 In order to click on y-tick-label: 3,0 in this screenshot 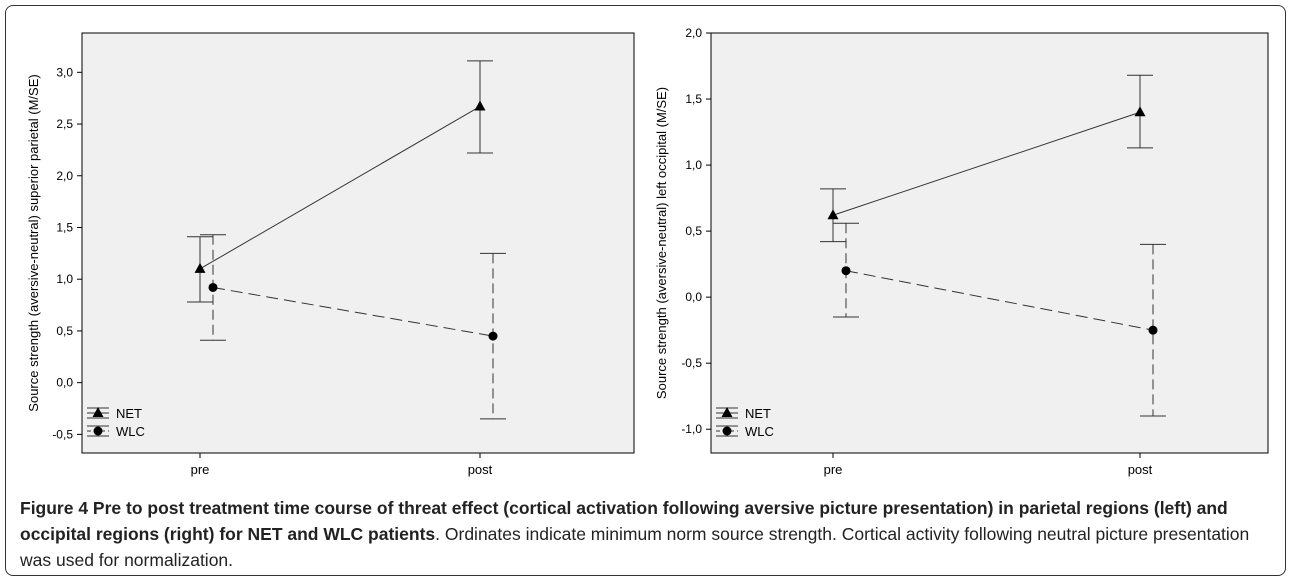, I will do `click(64, 72)`.